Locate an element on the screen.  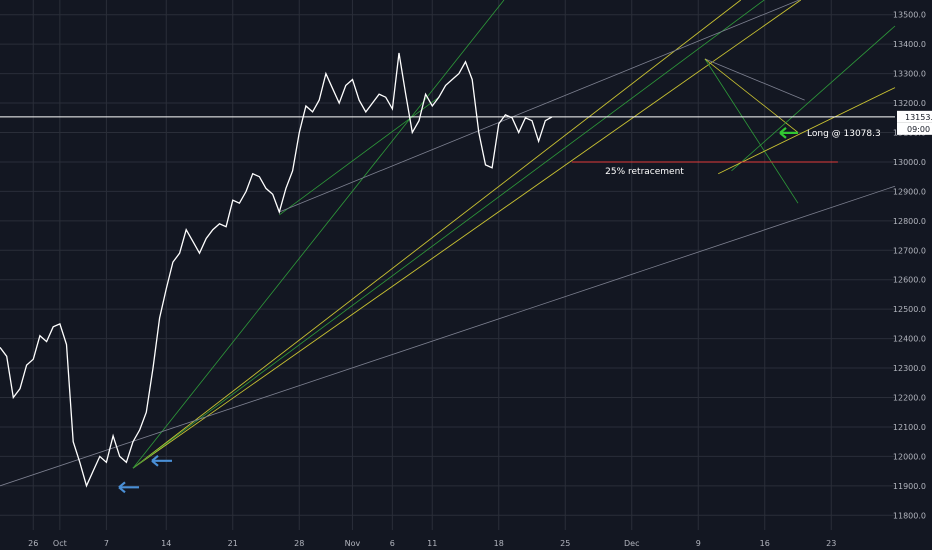
y-tick-label: 13200.0 is located at coordinates (909, 103).